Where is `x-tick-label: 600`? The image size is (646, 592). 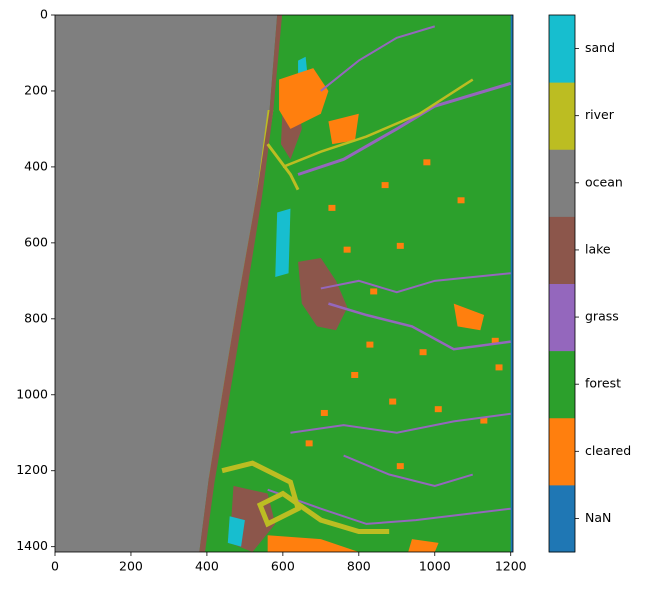 x-tick-label: 600 is located at coordinates (283, 566).